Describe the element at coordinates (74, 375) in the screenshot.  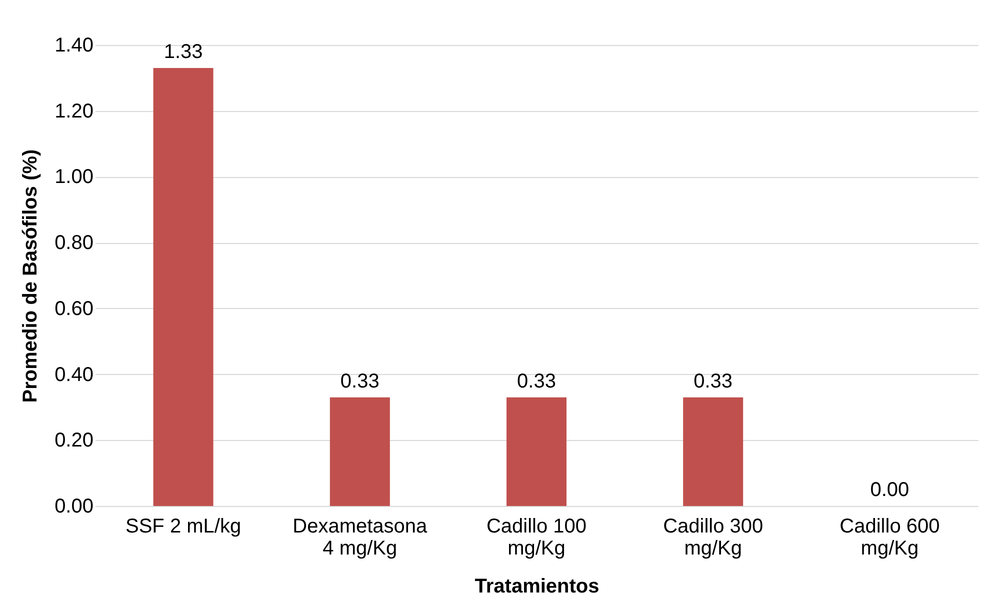
I see `y-tick-label: 0.40` at that location.